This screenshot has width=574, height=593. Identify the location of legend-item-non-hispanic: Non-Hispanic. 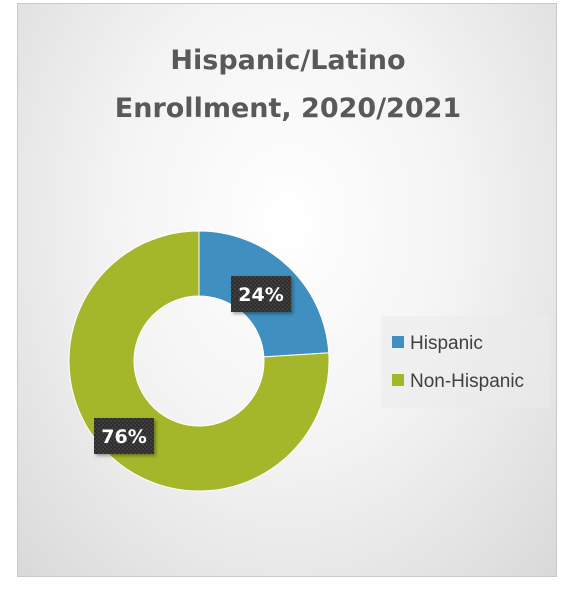
(458, 382).